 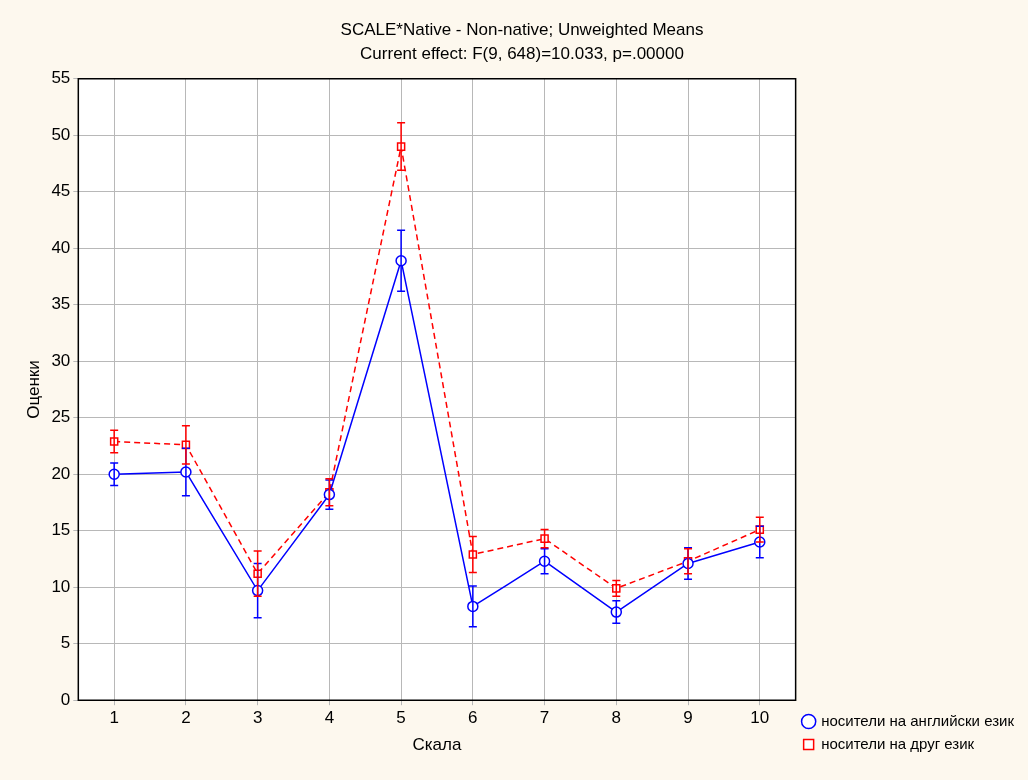 What do you see at coordinates (898, 743) in the screenshot?
I see `legend-label: носители на друг език` at bounding box center [898, 743].